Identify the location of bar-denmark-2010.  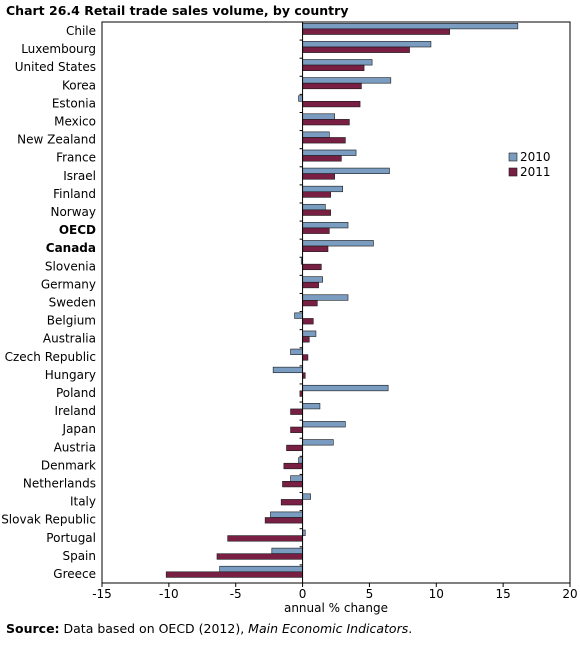
(300, 460).